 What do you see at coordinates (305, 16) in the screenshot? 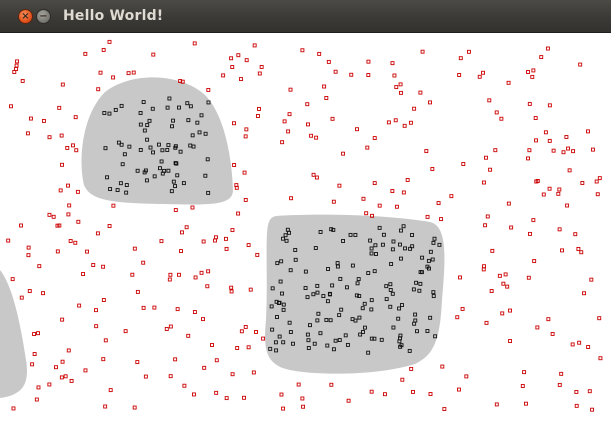
I see `title-bar: × − Hello World!` at bounding box center [305, 16].